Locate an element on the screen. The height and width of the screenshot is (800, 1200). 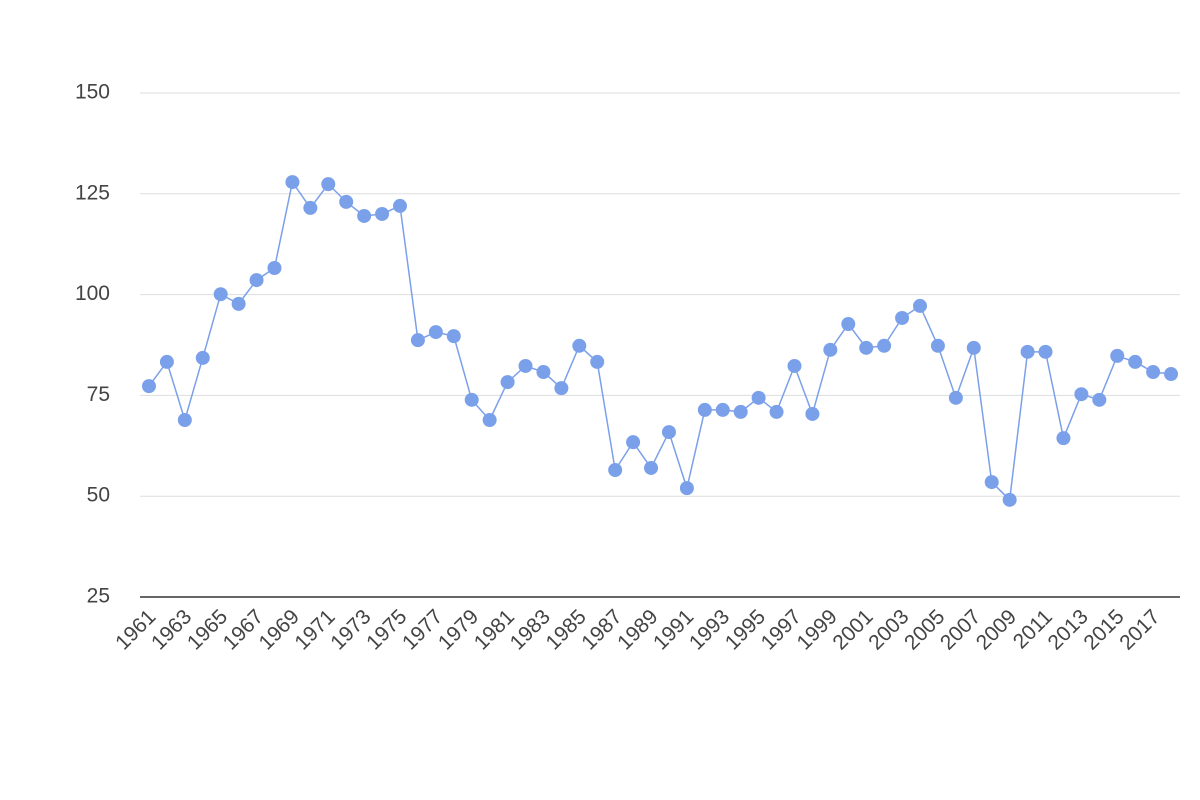
x-tick-label: 1965 is located at coordinates (207, 629).